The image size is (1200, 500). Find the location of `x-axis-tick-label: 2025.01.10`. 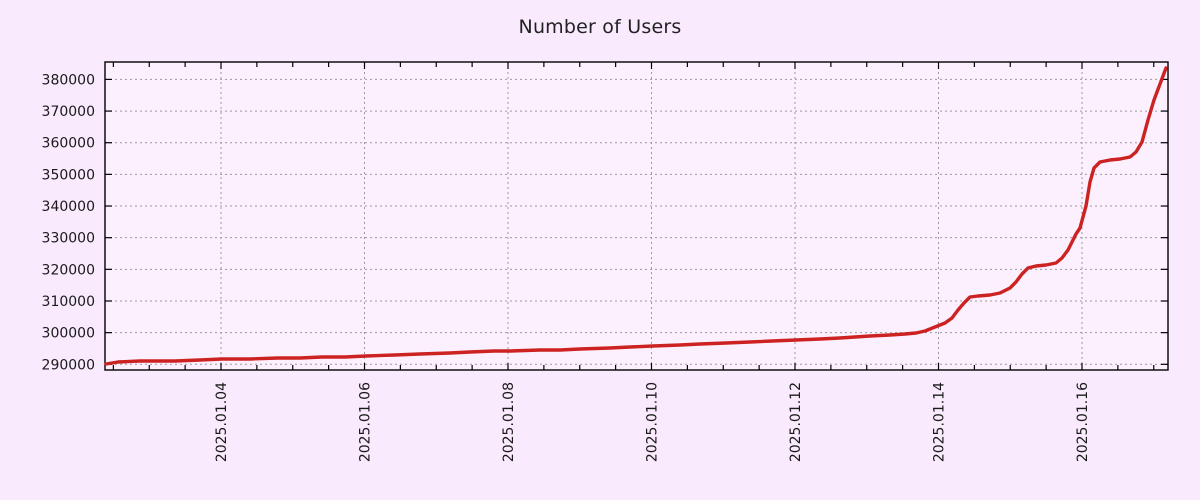

x-axis-tick-label: 2025.01.10 is located at coordinates (653, 422).